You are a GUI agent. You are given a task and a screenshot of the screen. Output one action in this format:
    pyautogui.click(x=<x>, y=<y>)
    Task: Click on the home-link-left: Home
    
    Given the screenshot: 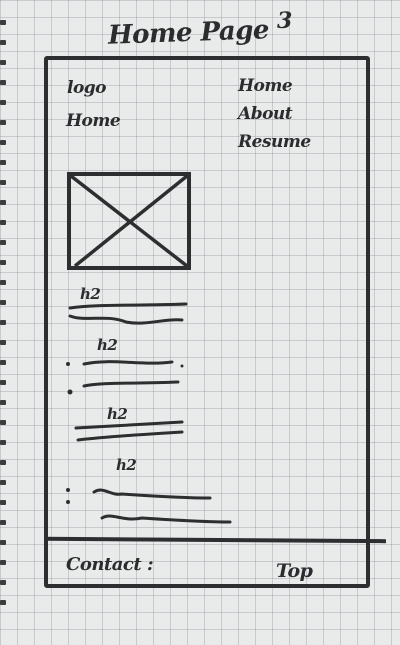 What is the action you would take?
    pyautogui.click(x=93, y=121)
    